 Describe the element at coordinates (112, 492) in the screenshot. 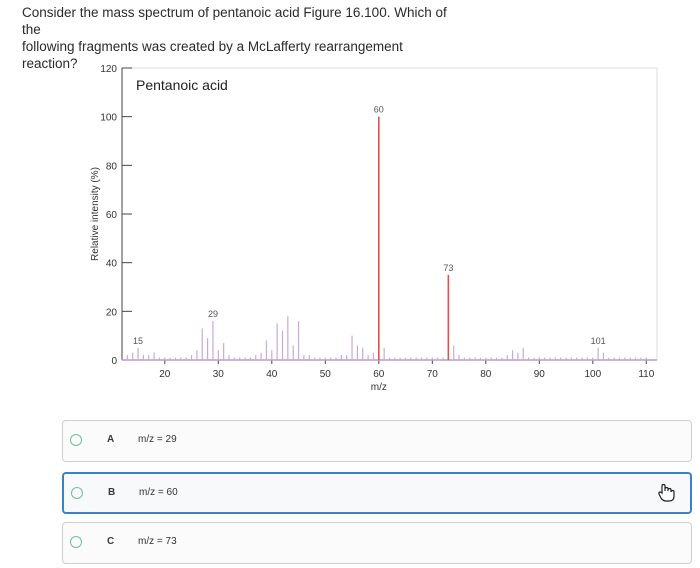

I see `choice-b-letter: B` at that location.